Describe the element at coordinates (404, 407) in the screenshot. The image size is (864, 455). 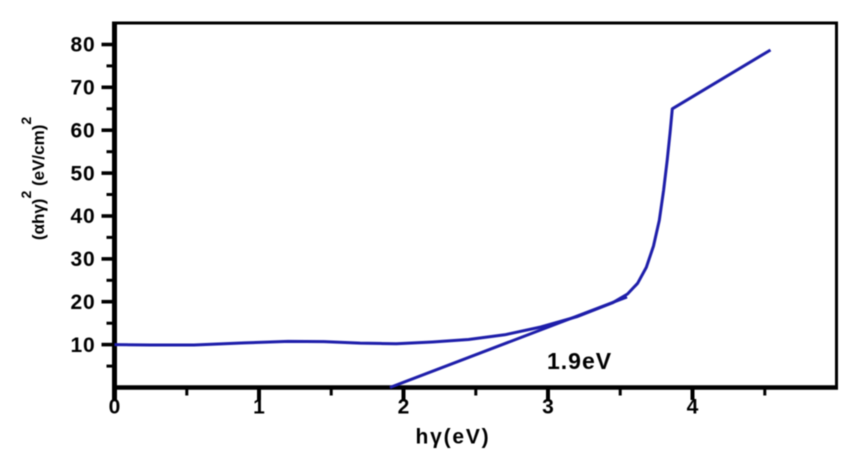
I see `svg-text: 2` at that location.